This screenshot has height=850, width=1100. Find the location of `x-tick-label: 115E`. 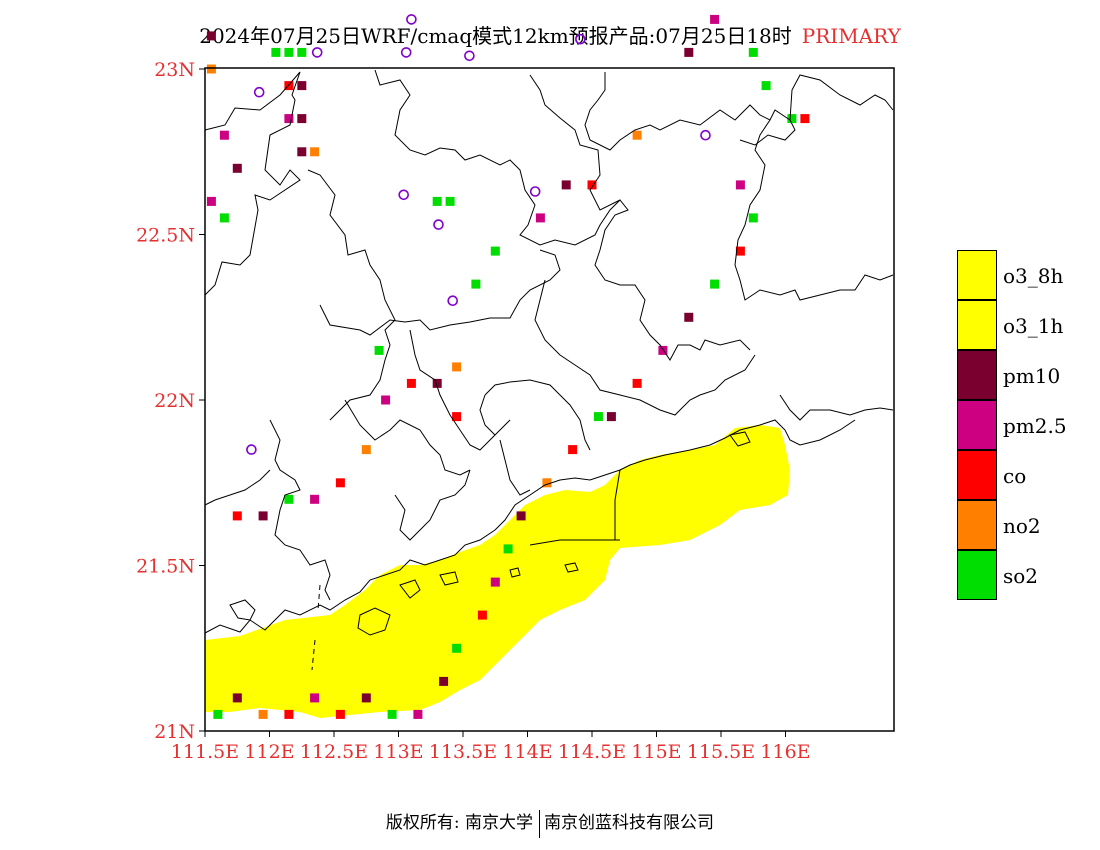

x-tick-label: 115E is located at coordinates (656, 752).